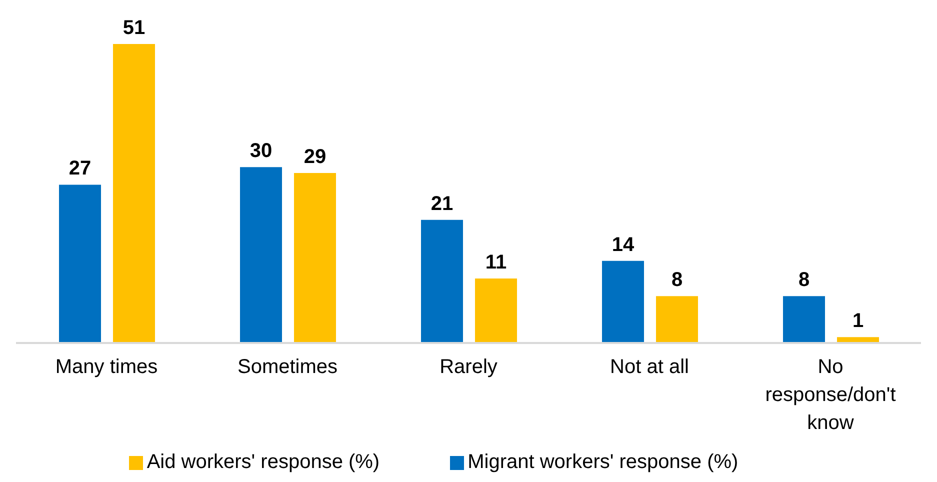 Image resolution: width=937 pixels, height=482 pixels. Describe the element at coordinates (496, 263) in the screenshot. I see `data-label: 11` at that location.